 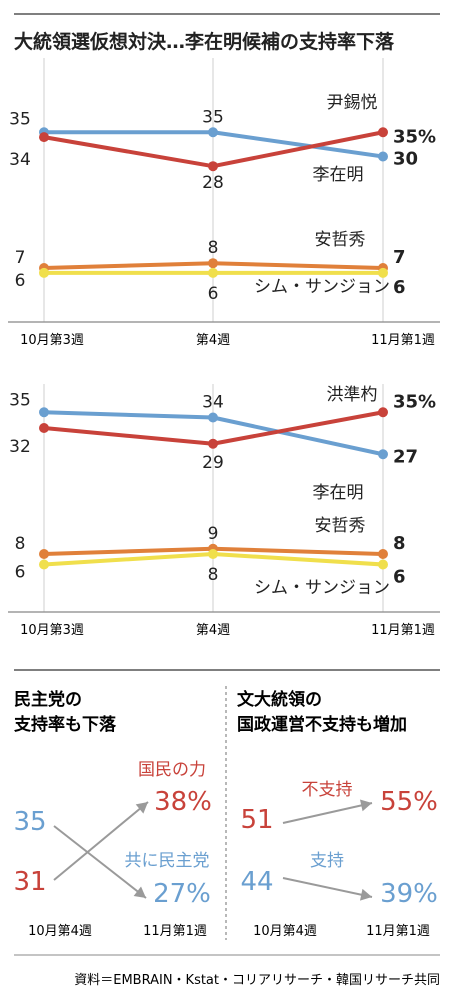 I want to click on data-label: 29, so click(x=213, y=463).